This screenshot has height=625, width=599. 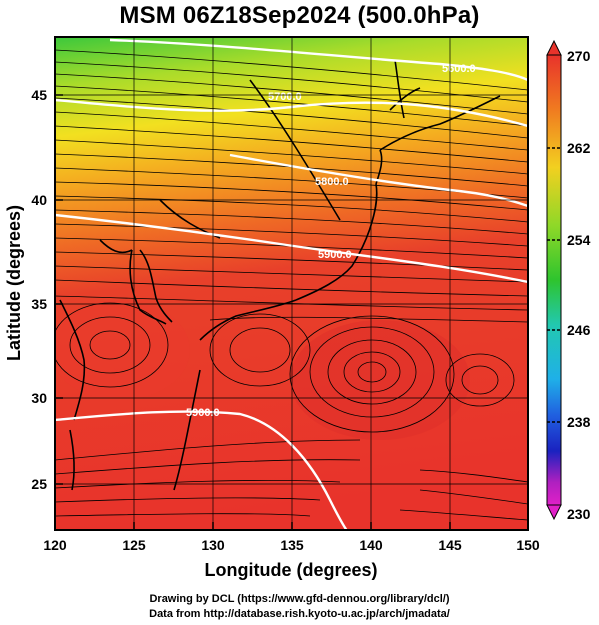 I want to click on map-title: MSM 06Z18Sep2024 (500.0hPa), so click(x=299, y=15).